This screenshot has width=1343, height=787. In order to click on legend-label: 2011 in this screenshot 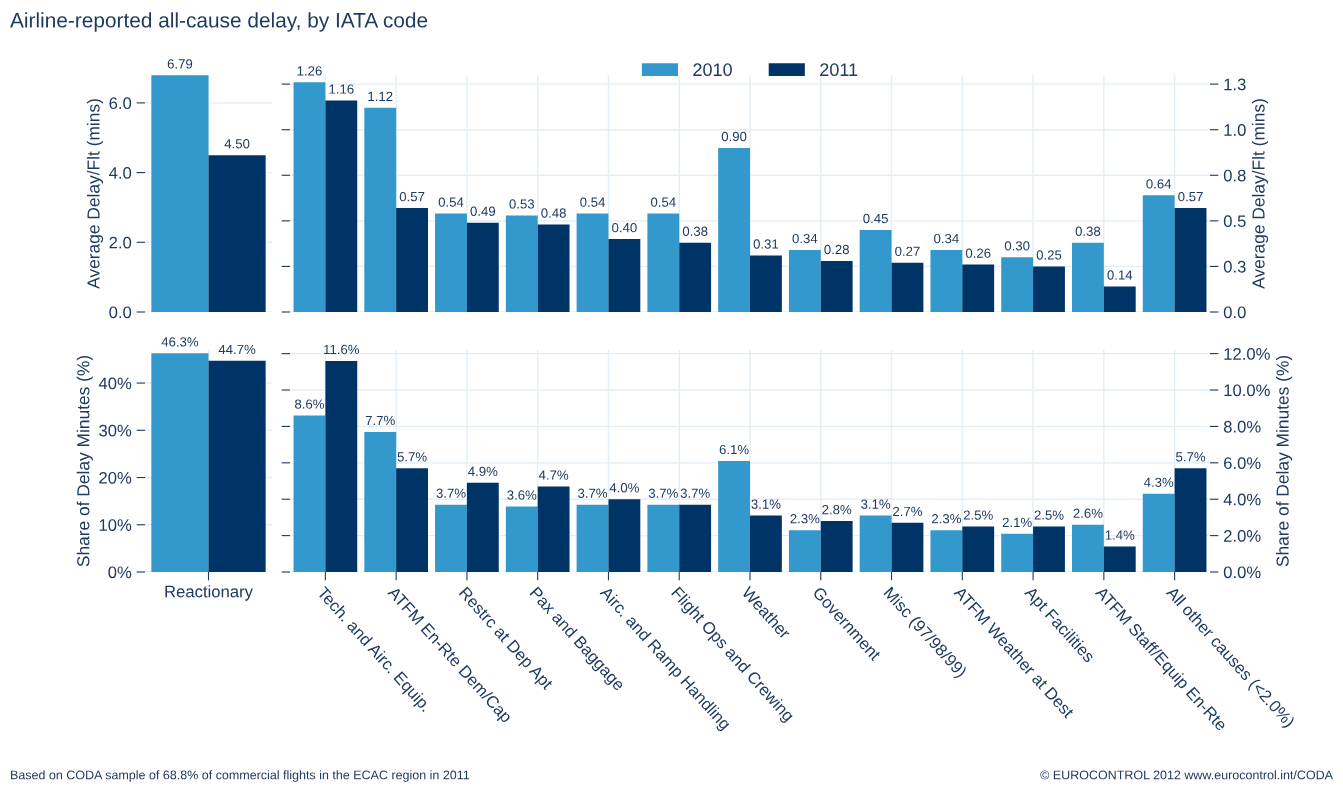, I will do `click(839, 70)`.